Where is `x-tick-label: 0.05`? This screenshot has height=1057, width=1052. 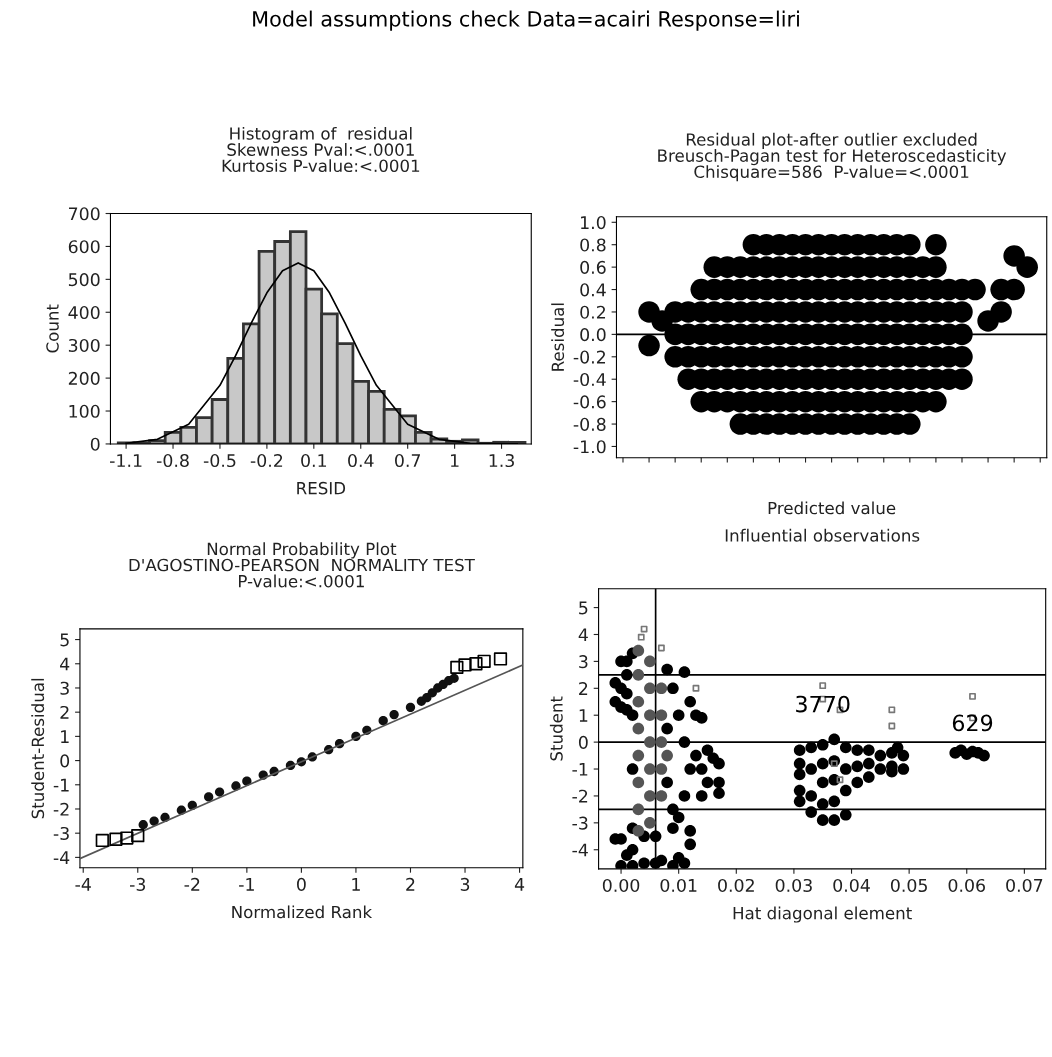 x-tick-label: 0.05 is located at coordinates (908, 885).